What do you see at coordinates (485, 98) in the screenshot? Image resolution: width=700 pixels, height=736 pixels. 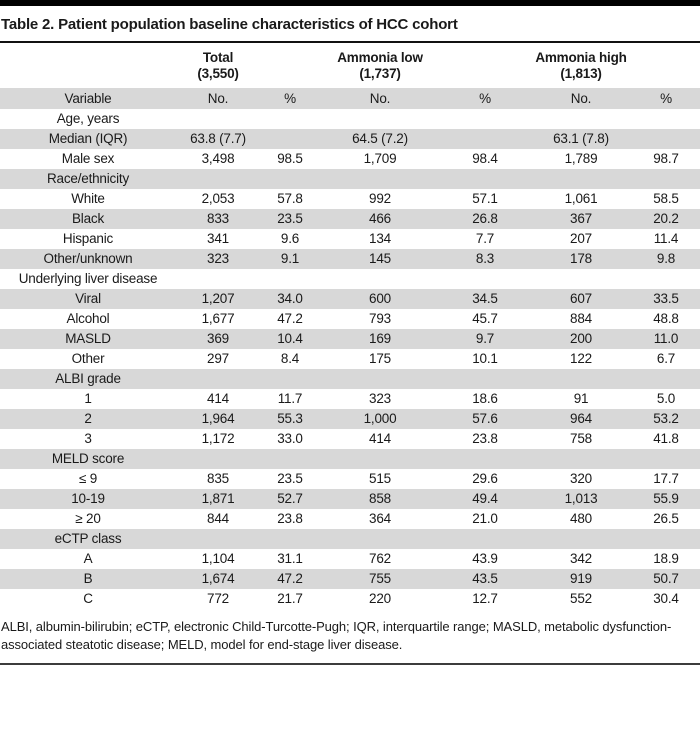 I see `column-header-pct: %` at bounding box center [485, 98].